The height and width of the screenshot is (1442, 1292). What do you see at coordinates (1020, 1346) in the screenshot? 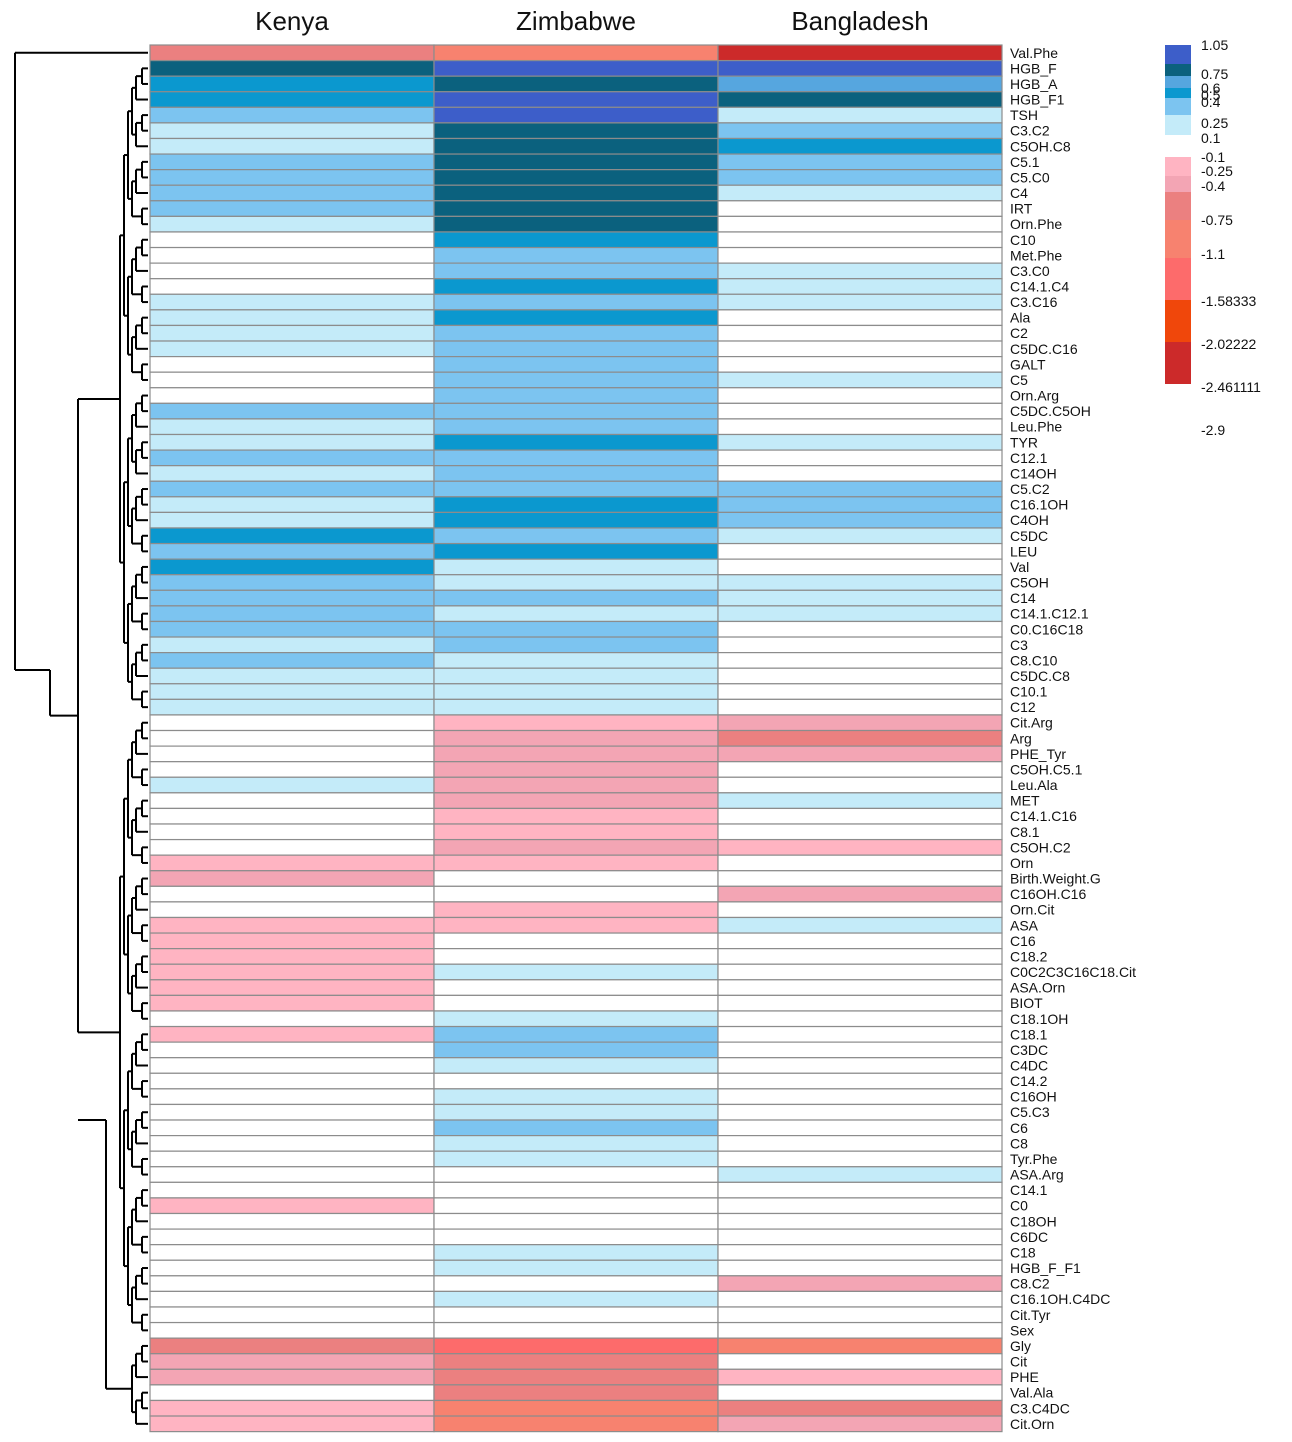
I see `row-label: Gly` at bounding box center [1020, 1346].